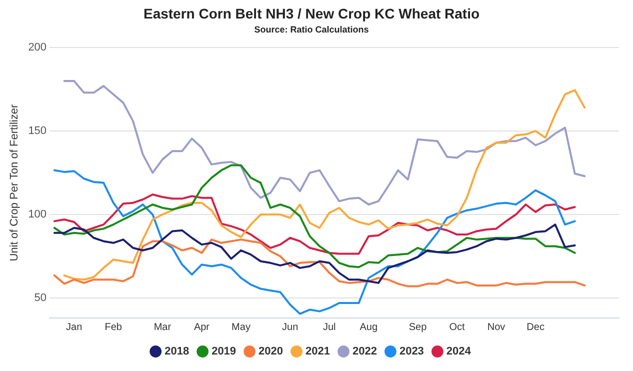 Image resolution: width=633 pixels, height=371 pixels. What do you see at coordinates (459, 352) in the screenshot?
I see `legend-label: 2024` at bounding box center [459, 352].